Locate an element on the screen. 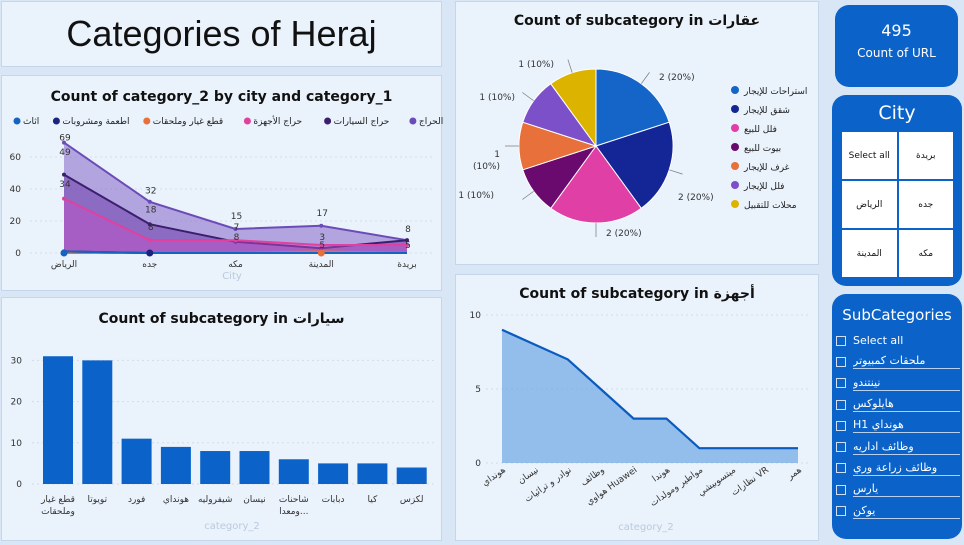 The width and height of the screenshot is (964, 545). kpi-value: 495 is located at coordinates (896, 30).